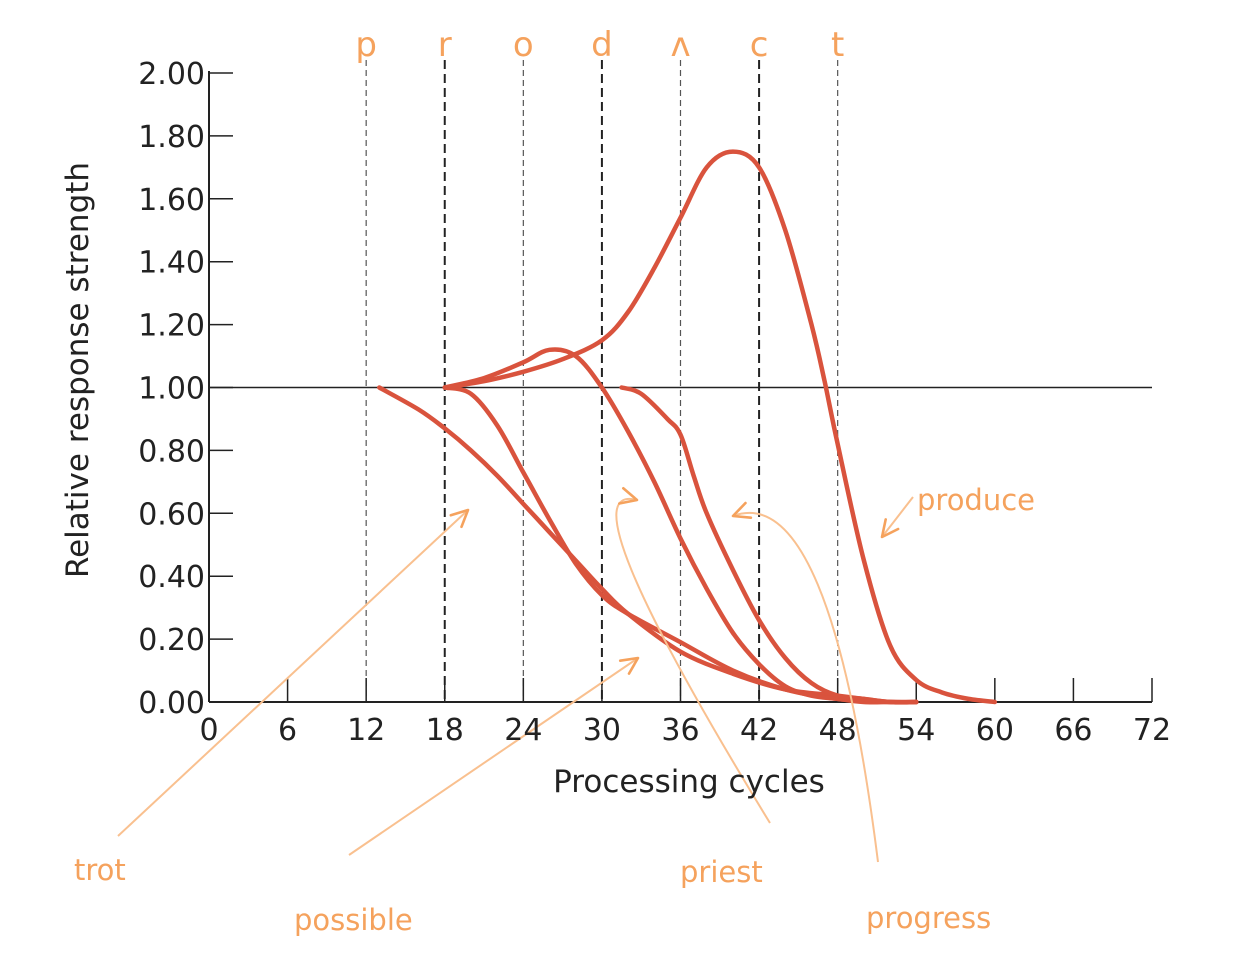  I want to click on y-tick-label: 2.00, so click(171, 74).